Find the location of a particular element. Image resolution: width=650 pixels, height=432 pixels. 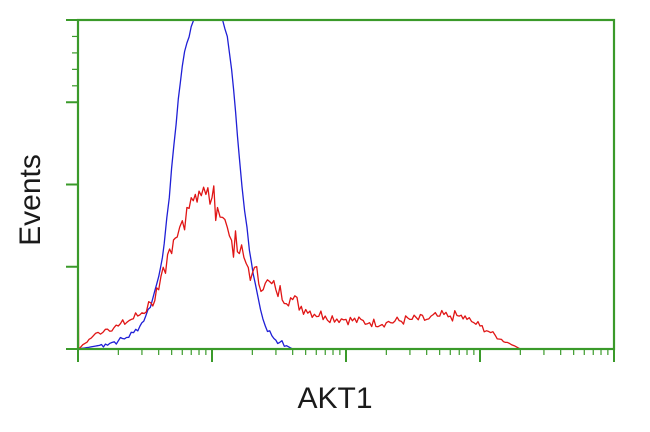

x-axis-label: AKT1 is located at coordinates (334, 398).